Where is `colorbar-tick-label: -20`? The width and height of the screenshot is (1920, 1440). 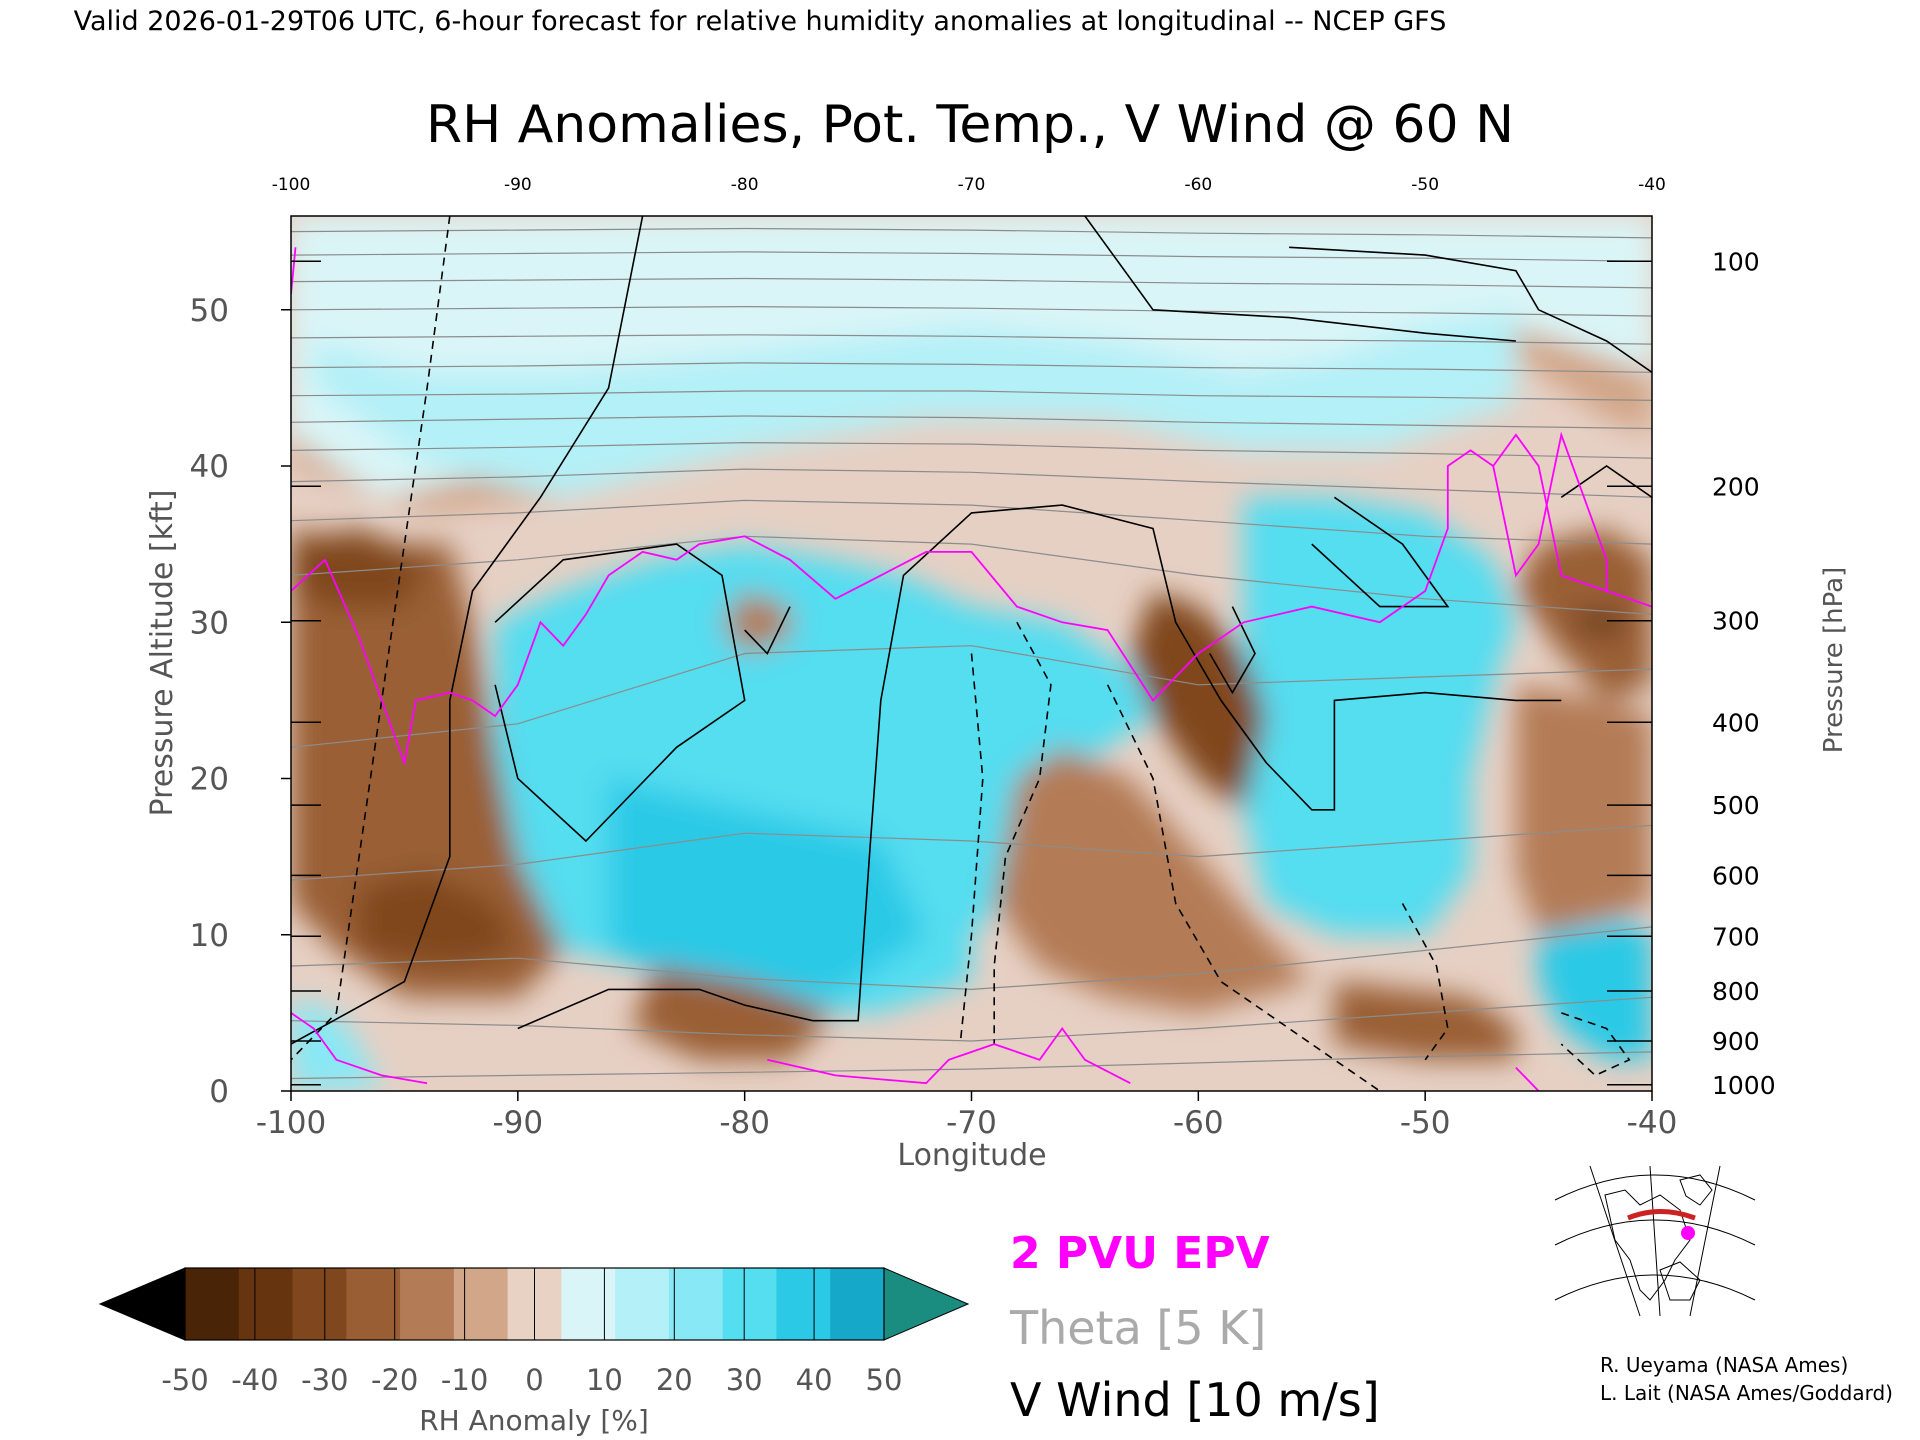 colorbar-tick-label: -20 is located at coordinates (394, 1380).